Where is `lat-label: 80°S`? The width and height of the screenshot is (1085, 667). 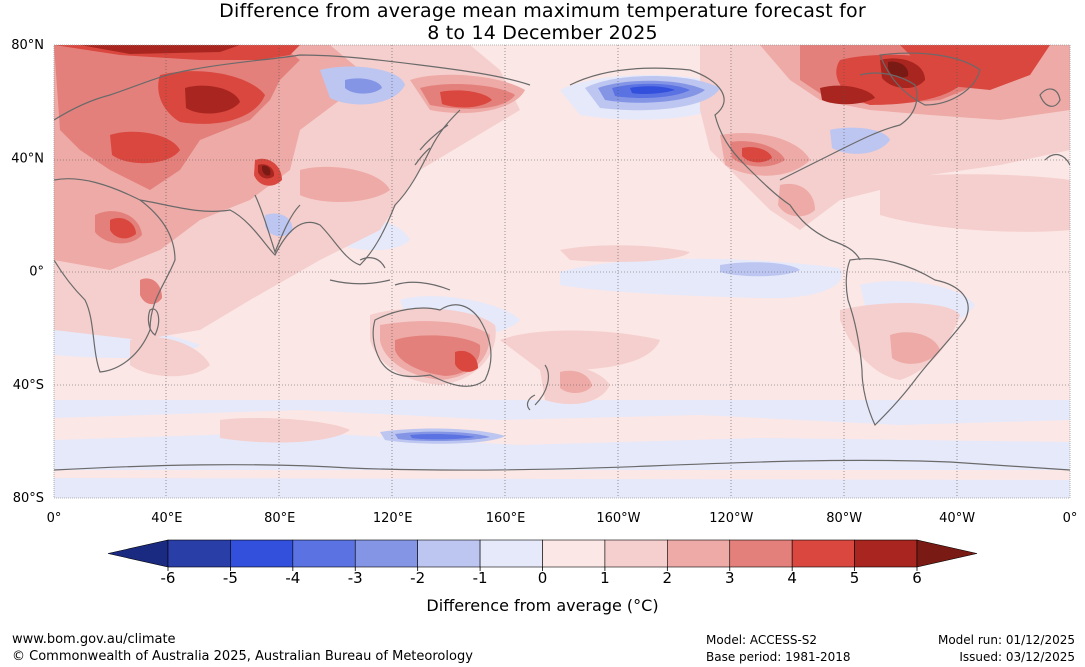
lat-label: 80°S is located at coordinates (28, 498).